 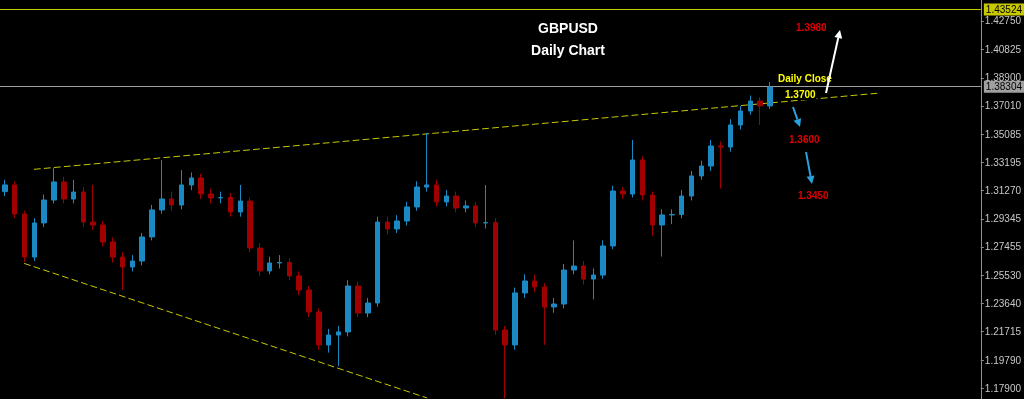 I want to click on y-tick-label: 1.38900, so click(x=1003, y=78).